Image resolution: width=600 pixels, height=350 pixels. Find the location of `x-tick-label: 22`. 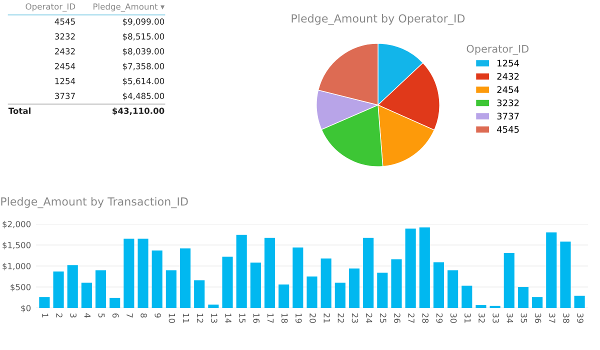

x-tick-label: 22 is located at coordinates (341, 318).